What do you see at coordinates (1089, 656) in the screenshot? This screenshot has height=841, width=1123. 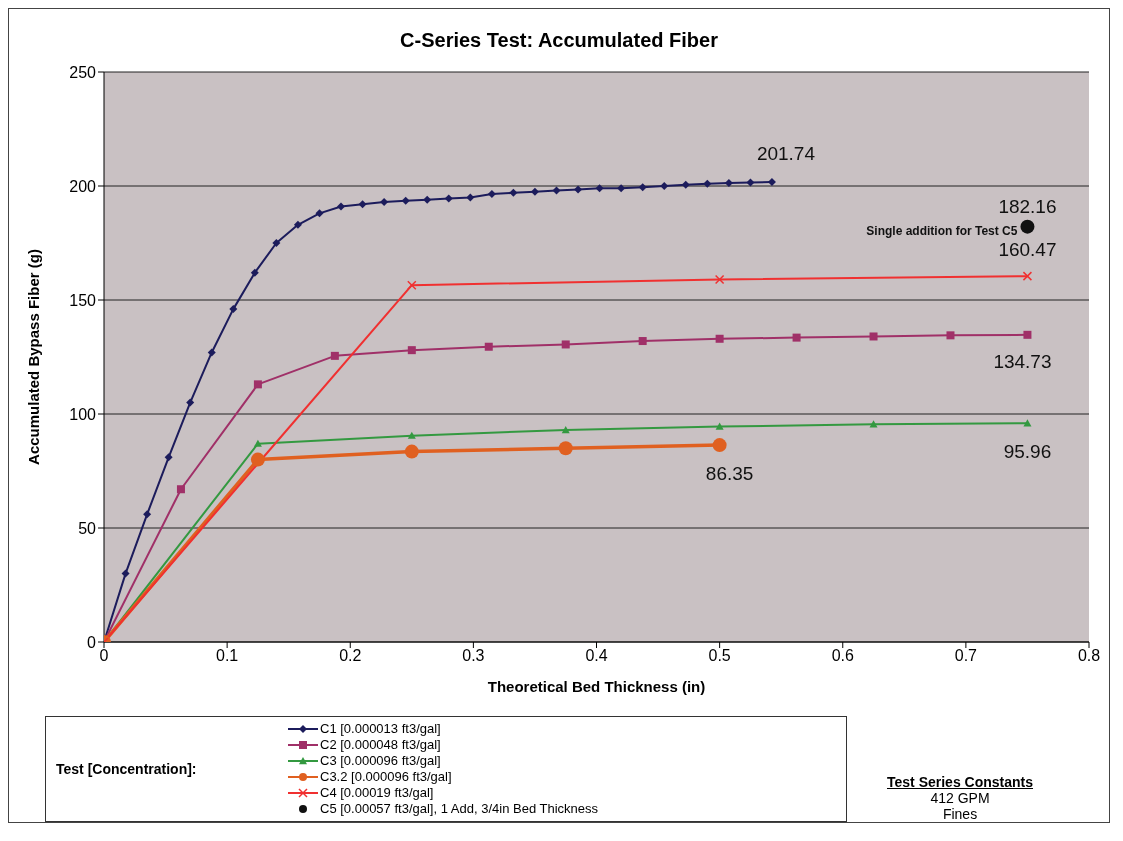 I see `x-tick-label: 0.8` at bounding box center [1089, 656].